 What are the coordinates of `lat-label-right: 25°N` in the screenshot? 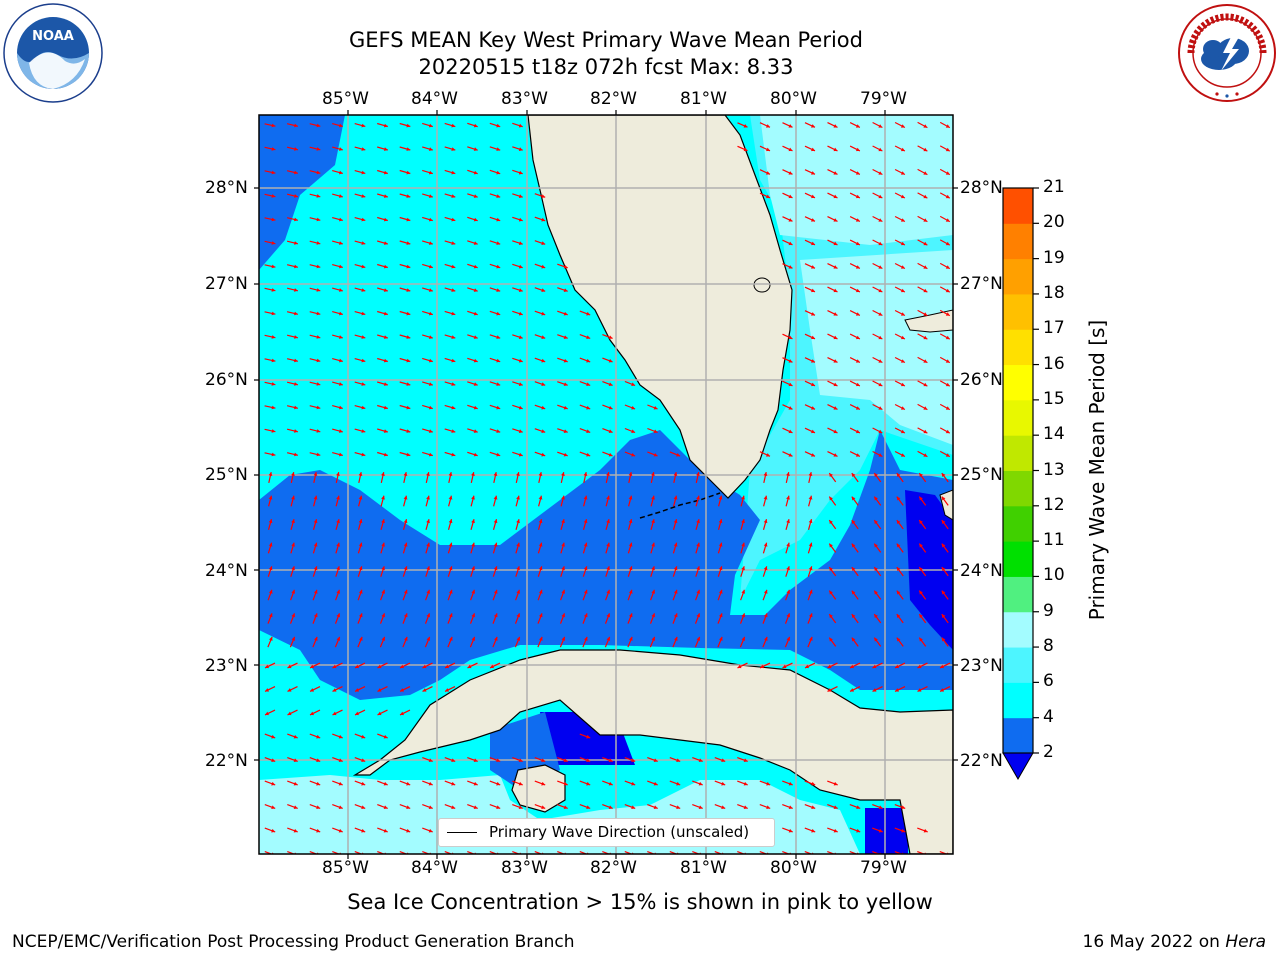 It's located at (981, 475).